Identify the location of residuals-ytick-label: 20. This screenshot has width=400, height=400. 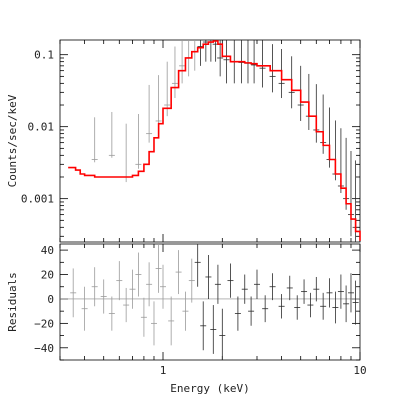
(47, 275).